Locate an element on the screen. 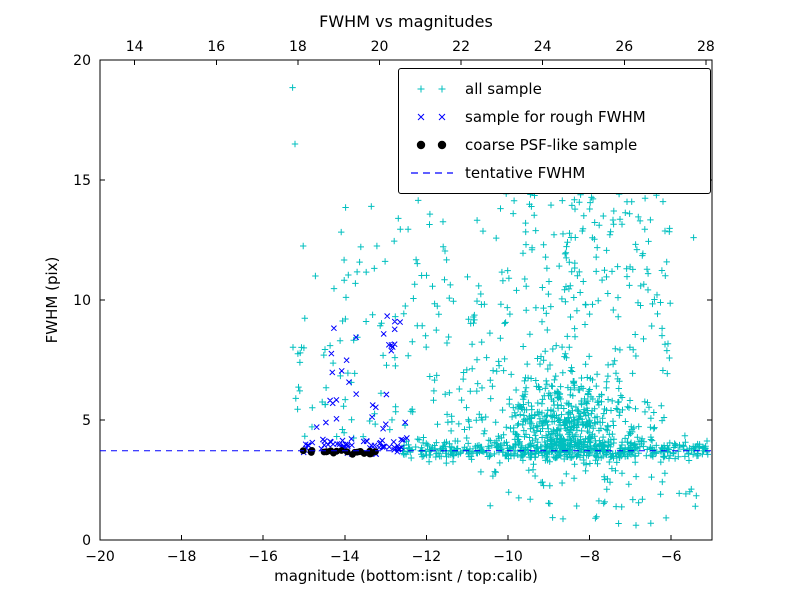  x-tick-label: −20 is located at coordinates (100, 557).